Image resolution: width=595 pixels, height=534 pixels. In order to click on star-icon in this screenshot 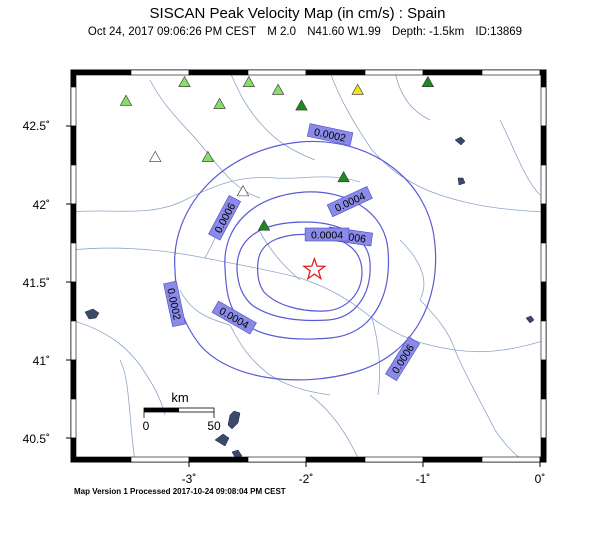, I will do `click(314, 268)`.